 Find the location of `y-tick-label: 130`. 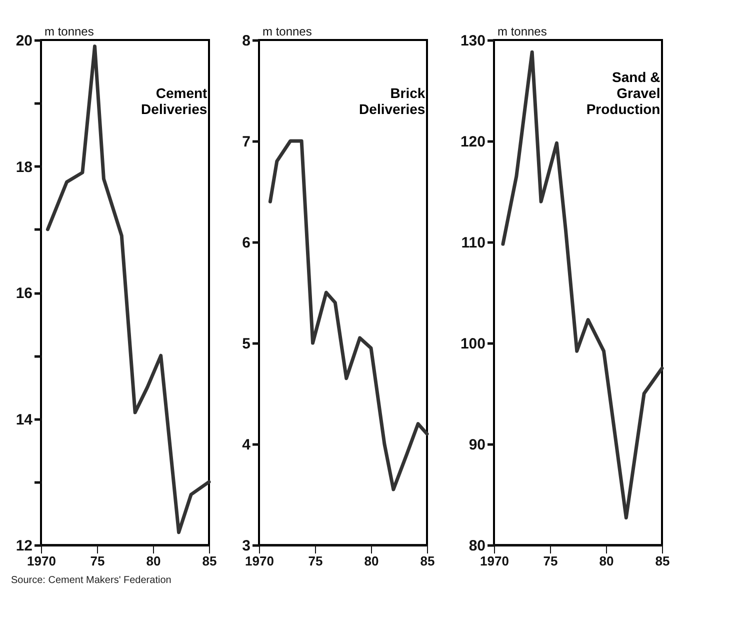

y-tick-label: 130 is located at coordinates (473, 41).